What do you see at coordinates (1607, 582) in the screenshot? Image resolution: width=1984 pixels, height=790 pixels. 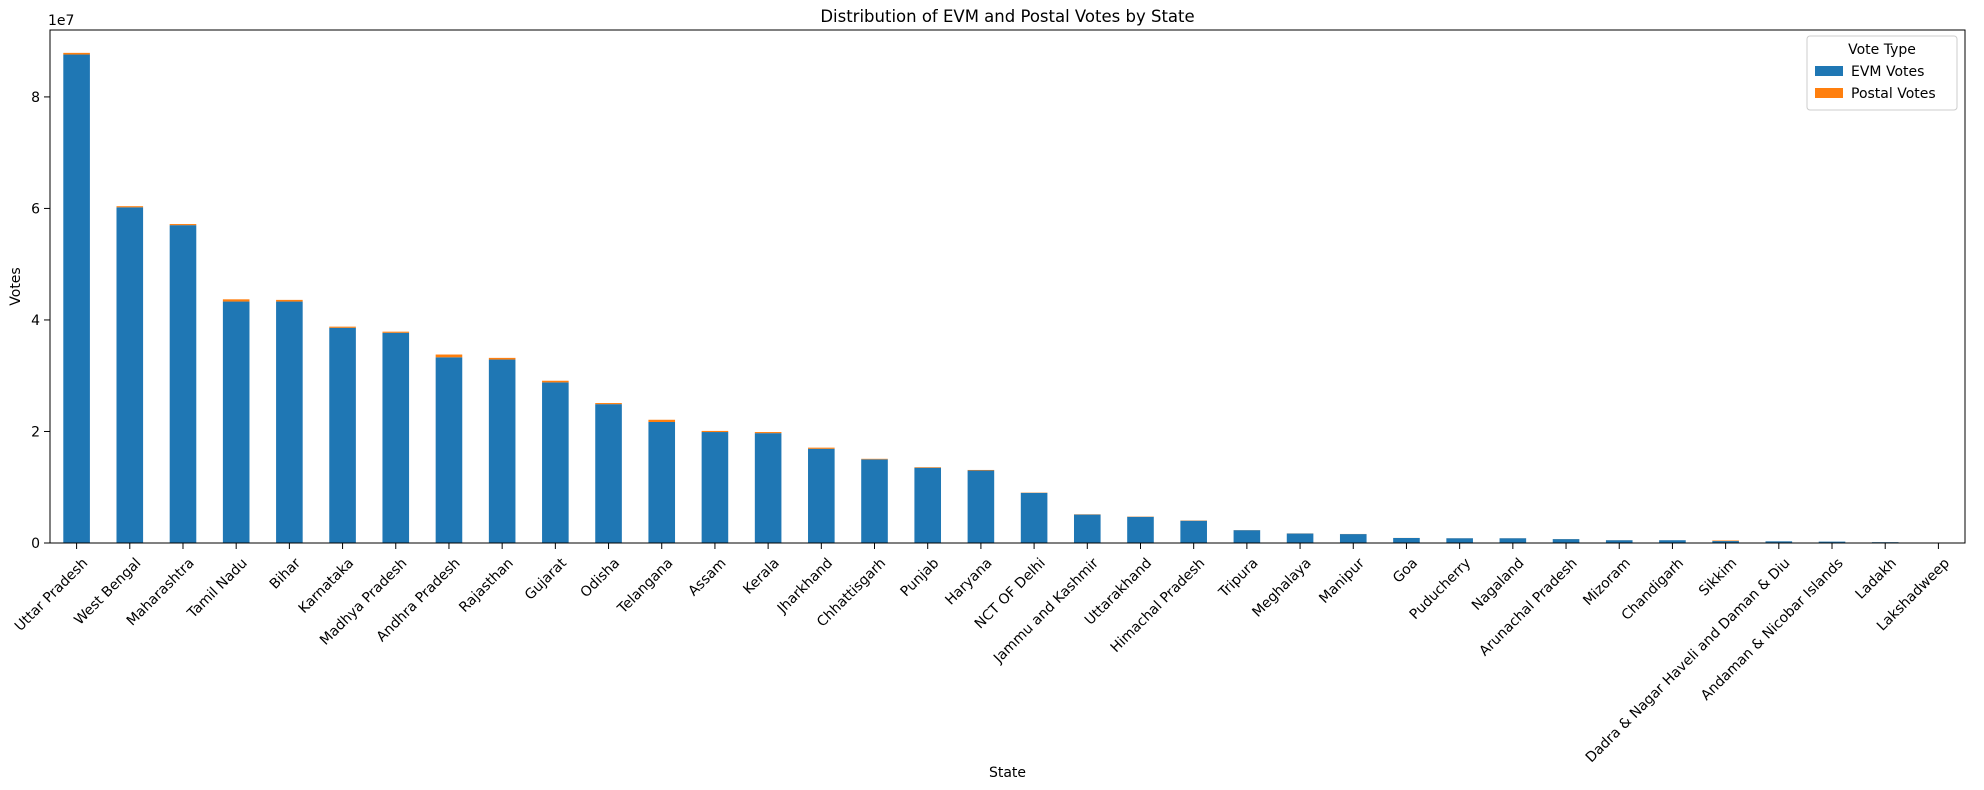 I see `x-tick-label: Mizoram` at bounding box center [1607, 582].